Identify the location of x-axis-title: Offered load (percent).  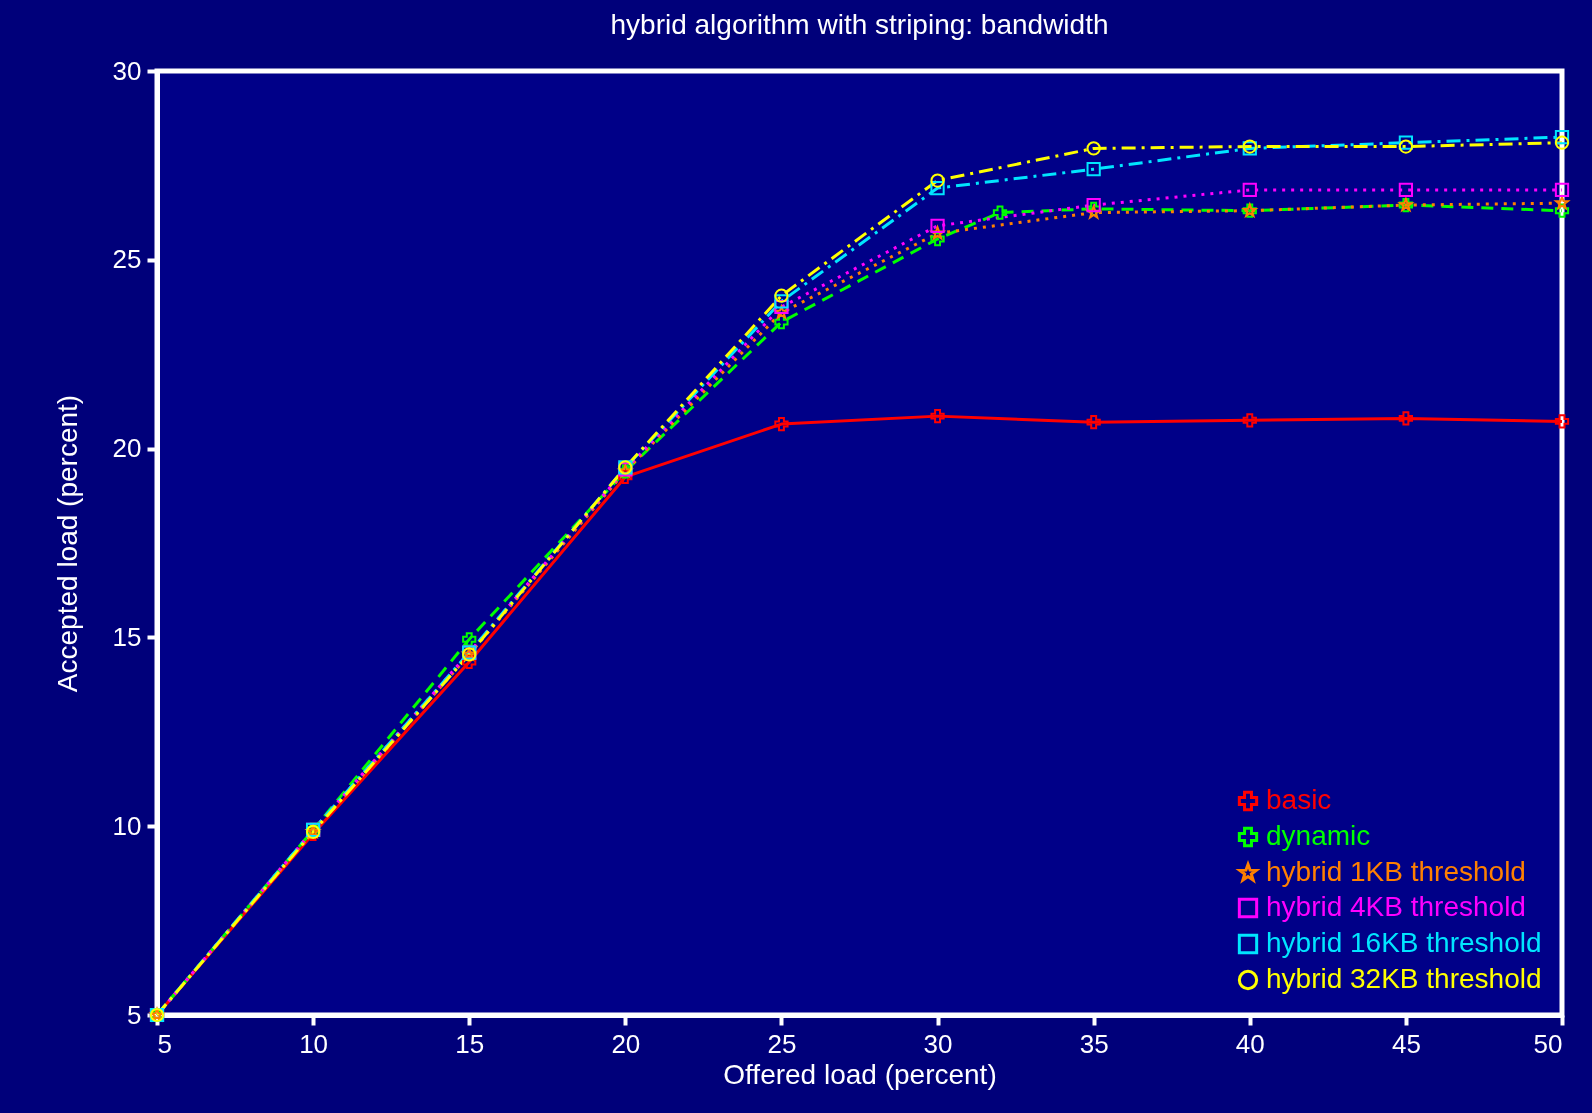
(860, 1074).